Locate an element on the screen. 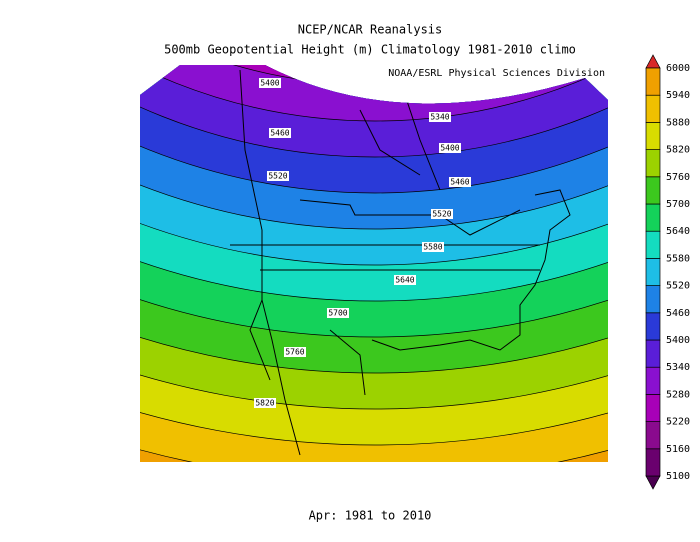  colorbar-label: 5640 is located at coordinates (678, 231).